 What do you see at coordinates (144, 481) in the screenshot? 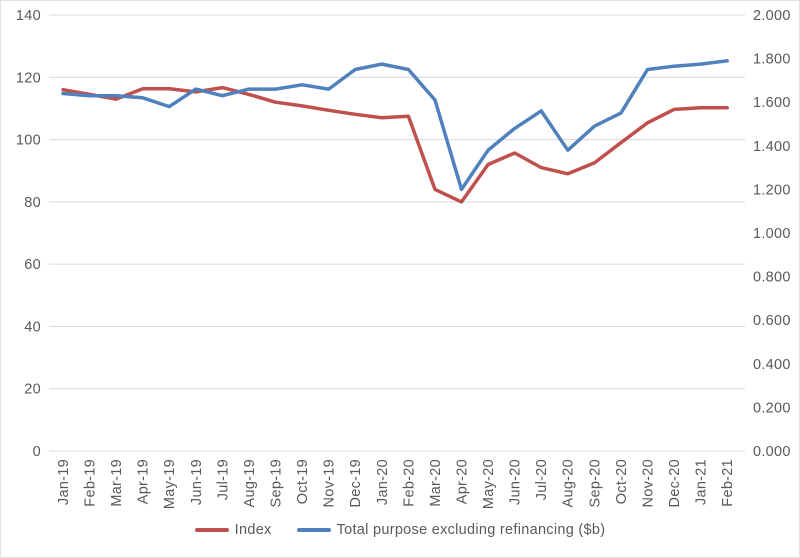
I see `x-axis-tick-label: Apr-19` at bounding box center [144, 481].